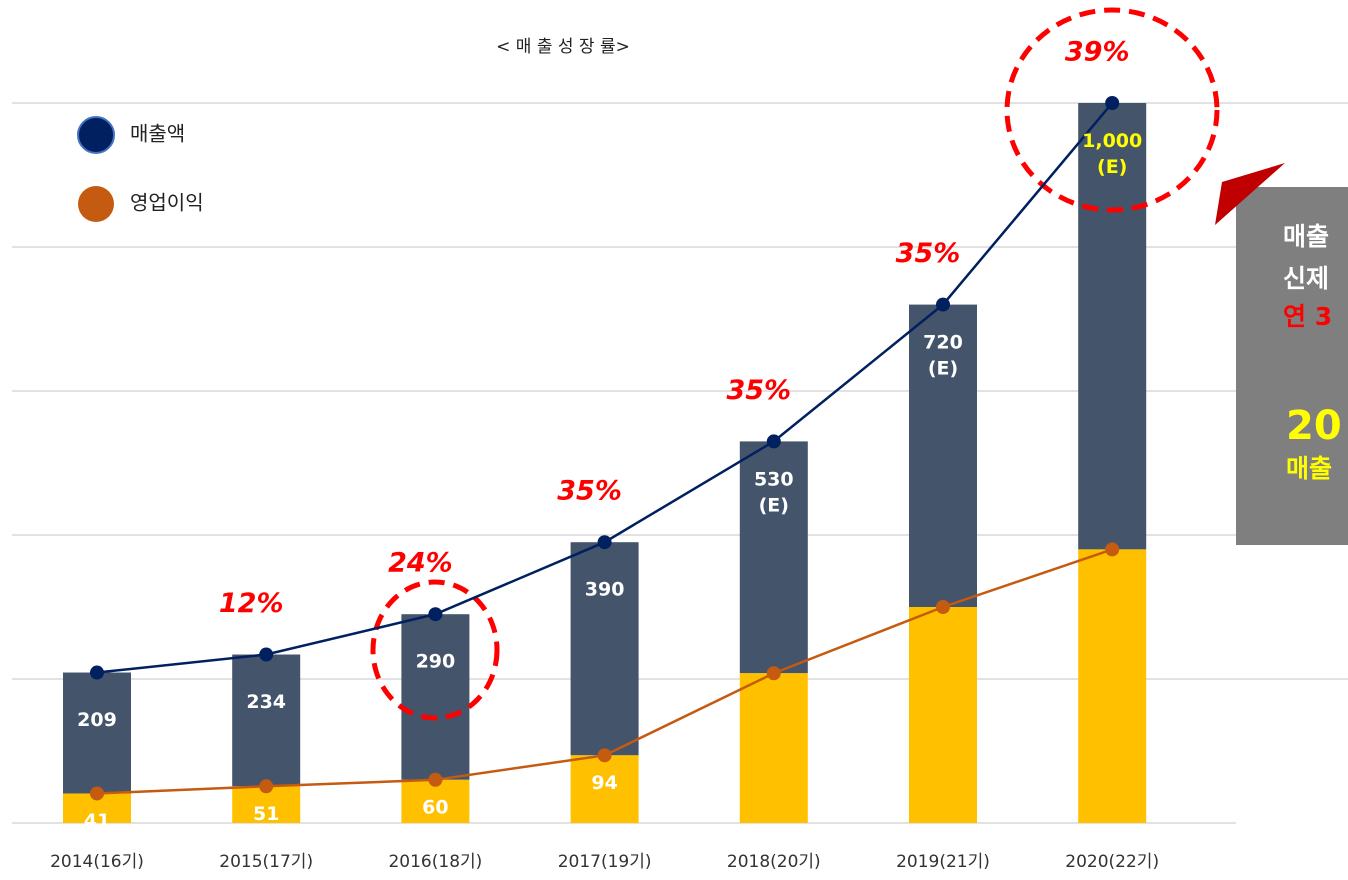  Describe the element at coordinates (266, 702) in the screenshot. I see `value-label: 234` at that location.